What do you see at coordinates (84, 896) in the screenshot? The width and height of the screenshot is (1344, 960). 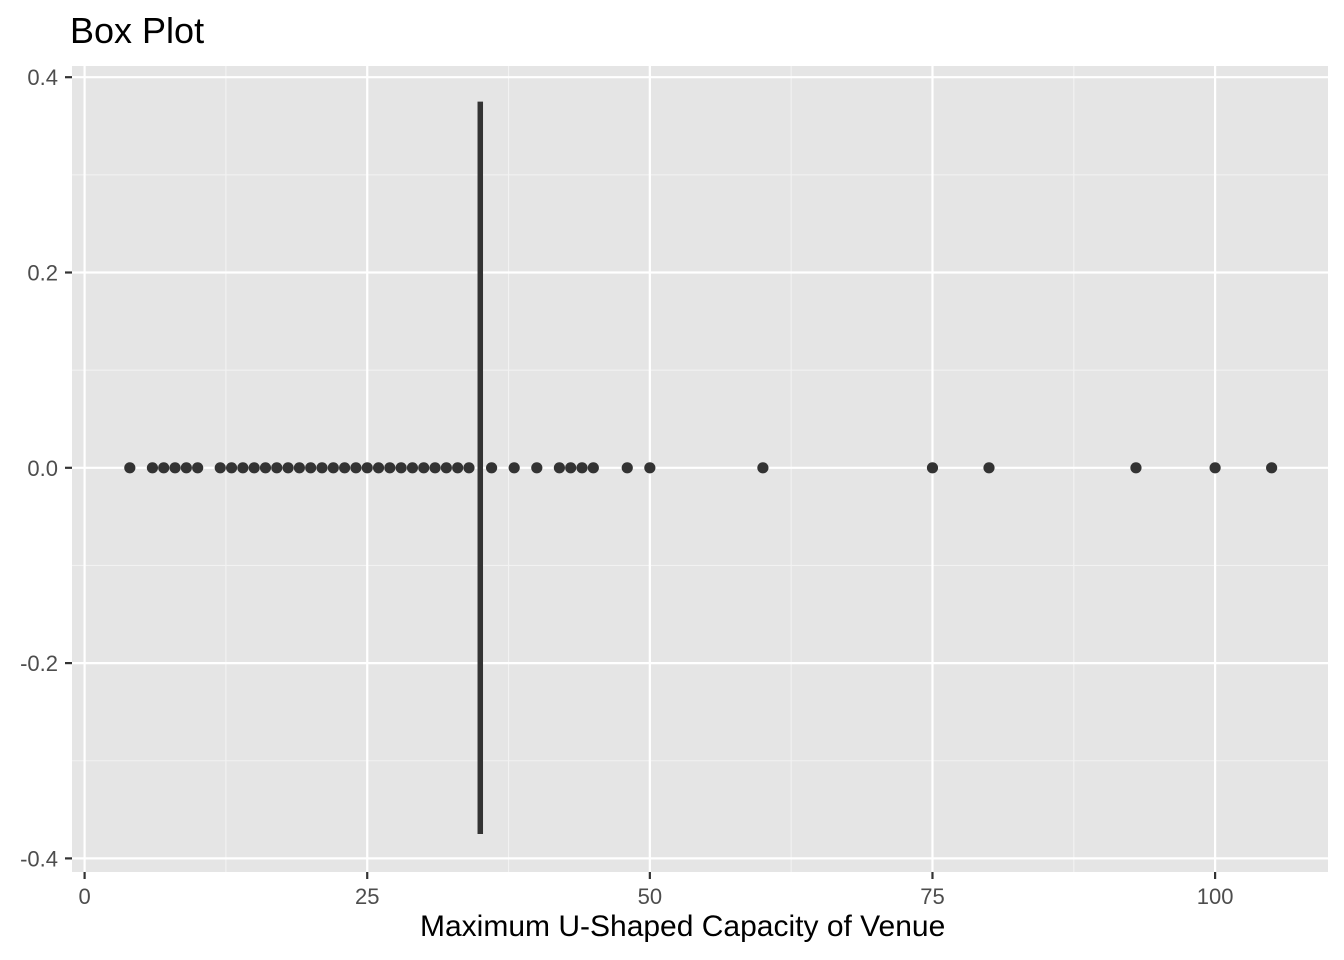 I see `x-tick-label: 0` at bounding box center [84, 896].